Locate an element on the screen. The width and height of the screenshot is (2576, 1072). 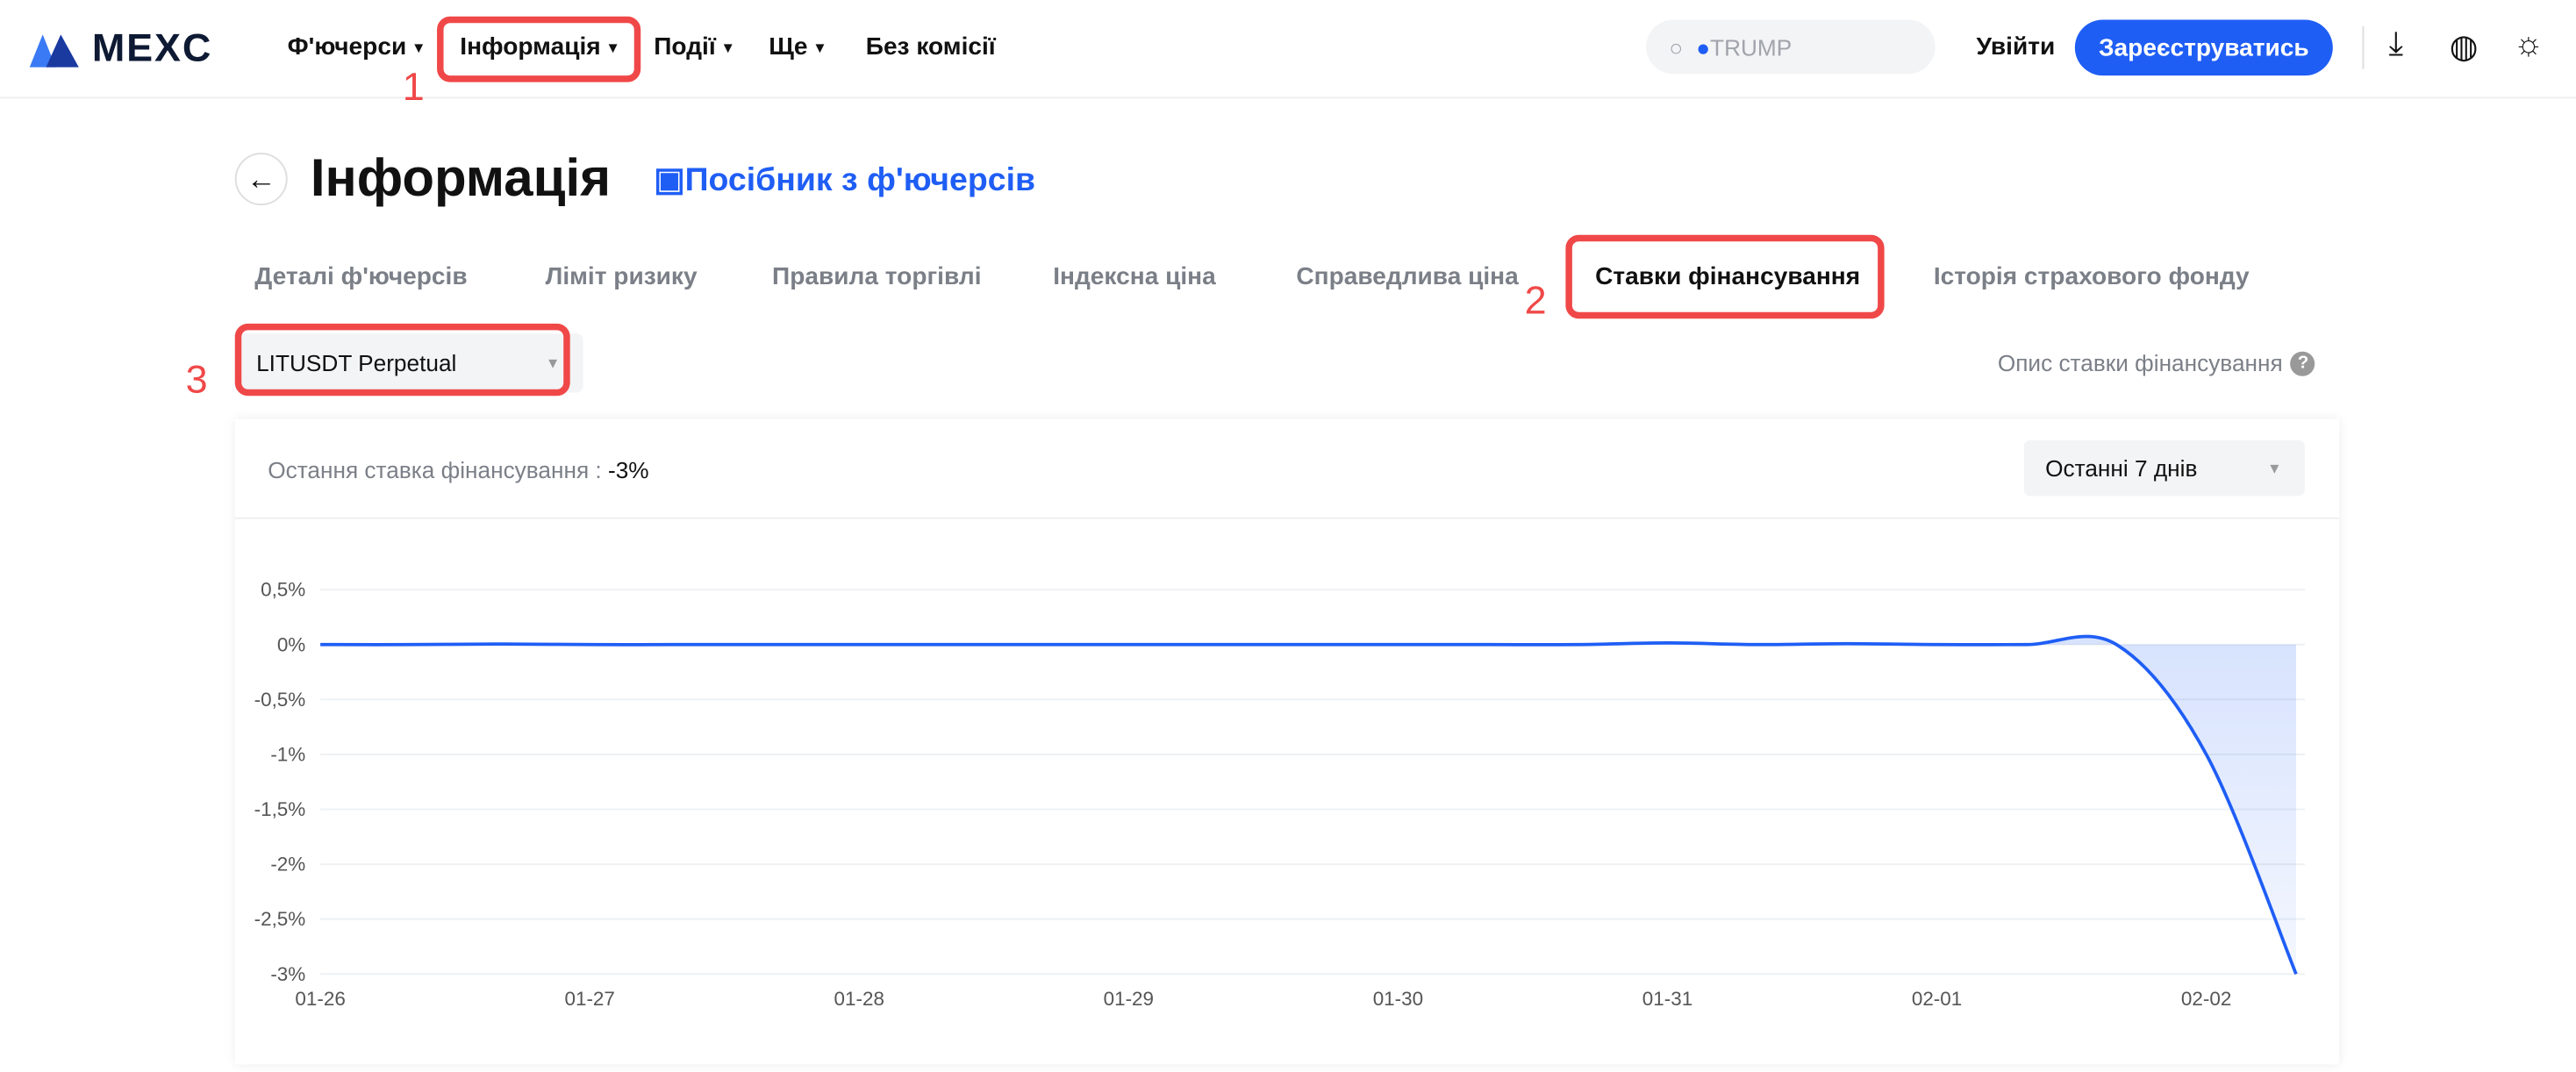
x-tick-label: 02-02 is located at coordinates (2206, 999).